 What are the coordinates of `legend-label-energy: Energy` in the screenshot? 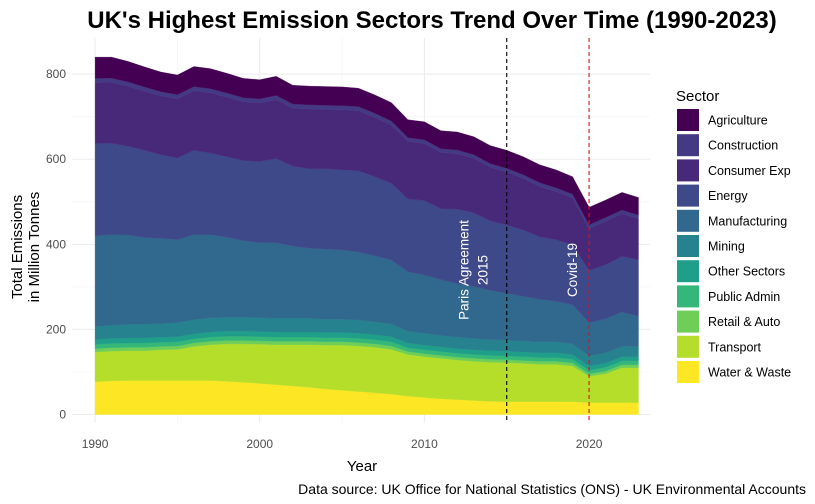 It's located at (728, 196).